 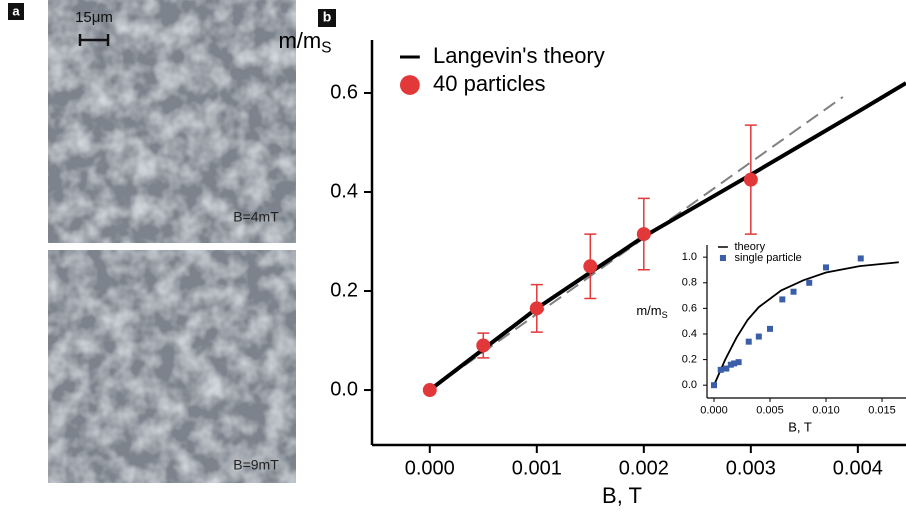 I want to click on legend-label: 40 particles, so click(x=489, y=83).